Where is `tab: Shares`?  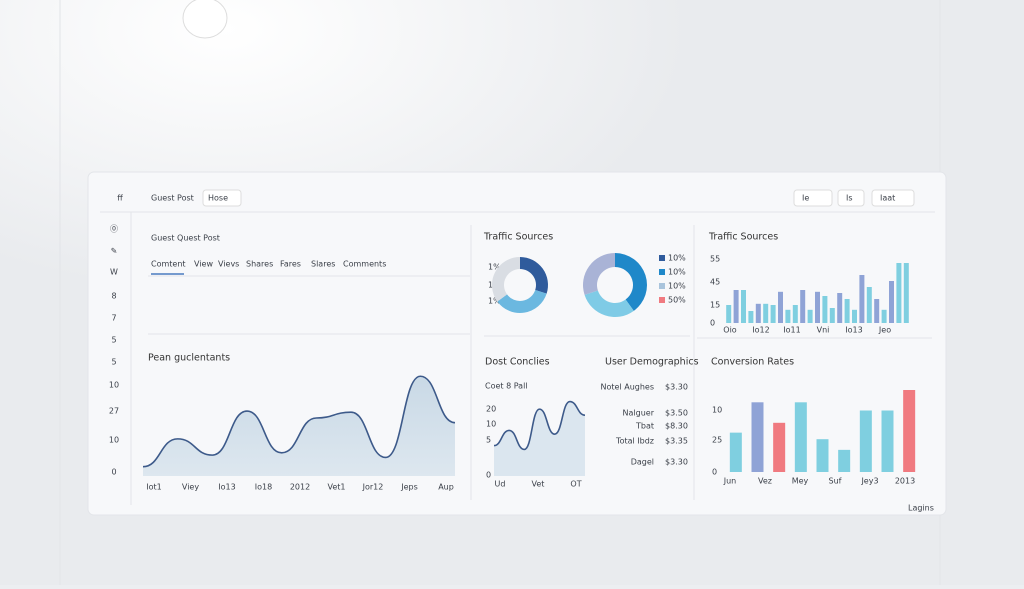
tab: Shares is located at coordinates (259, 264).